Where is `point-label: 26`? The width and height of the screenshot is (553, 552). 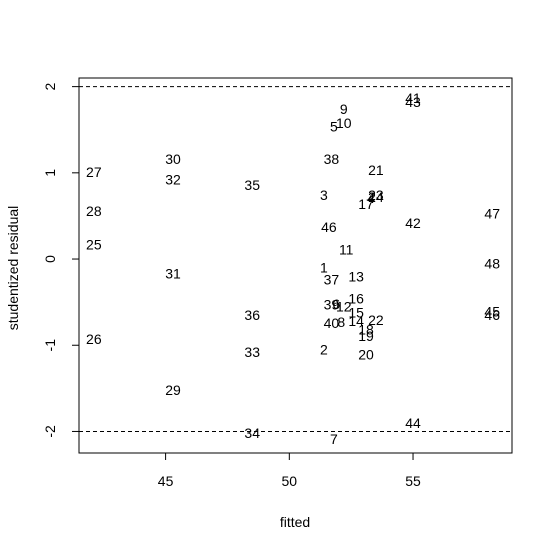
point-label: 26 is located at coordinates (94, 339).